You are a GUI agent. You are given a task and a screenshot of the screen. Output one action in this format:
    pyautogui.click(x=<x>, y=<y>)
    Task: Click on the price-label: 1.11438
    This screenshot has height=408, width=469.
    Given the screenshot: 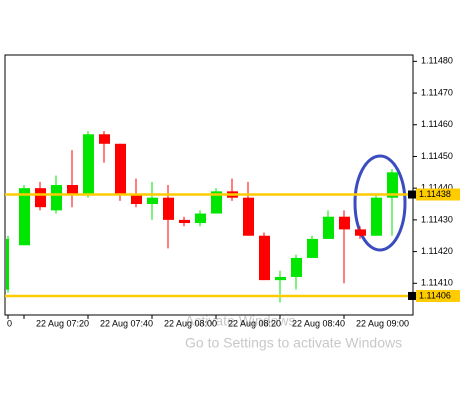 What is the action you would take?
    pyautogui.click(x=435, y=194)
    